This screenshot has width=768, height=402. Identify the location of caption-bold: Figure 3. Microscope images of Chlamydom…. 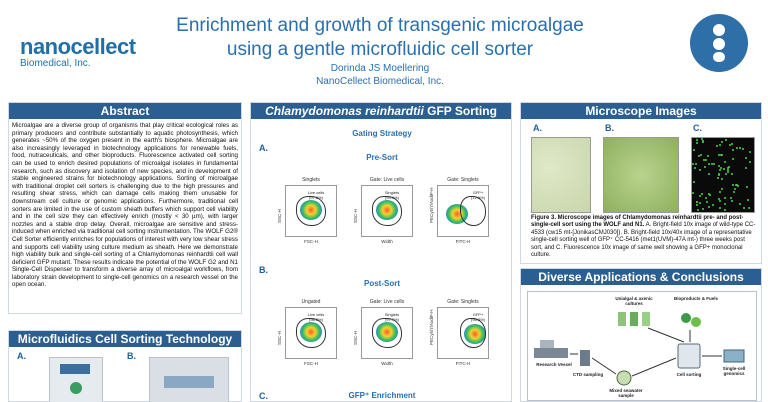
(637, 222).